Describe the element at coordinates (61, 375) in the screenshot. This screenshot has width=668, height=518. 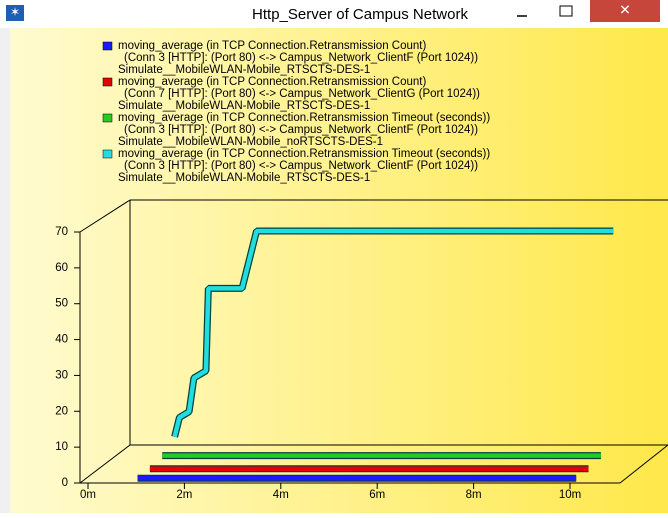
I see `y-tick-label: 30` at that location.